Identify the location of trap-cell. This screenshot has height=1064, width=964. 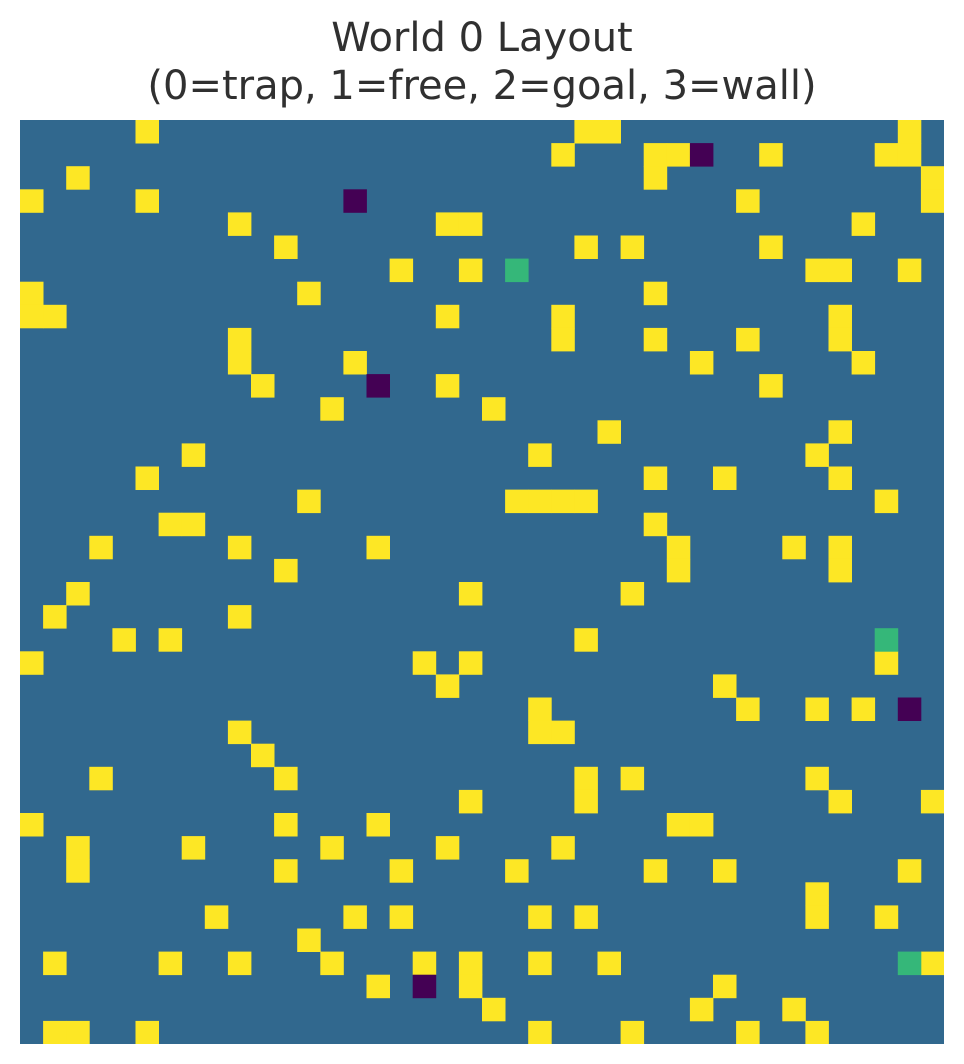
(701, 155).